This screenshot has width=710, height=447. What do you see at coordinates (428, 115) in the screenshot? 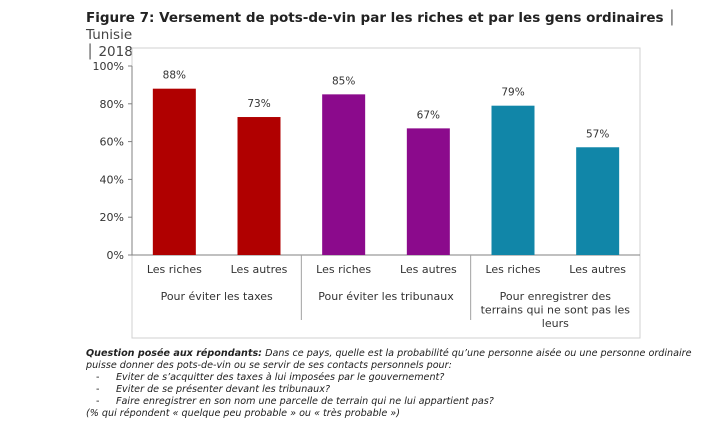
I see `bar-value-label: 67%` at bounding box center [428, 115].